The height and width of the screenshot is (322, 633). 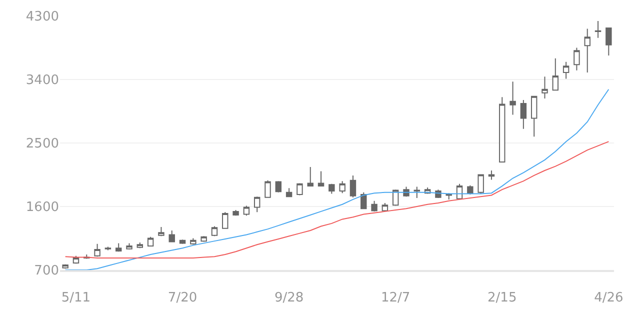 I want to click on y-tick-label: 4300, so click(x=42, y=17).